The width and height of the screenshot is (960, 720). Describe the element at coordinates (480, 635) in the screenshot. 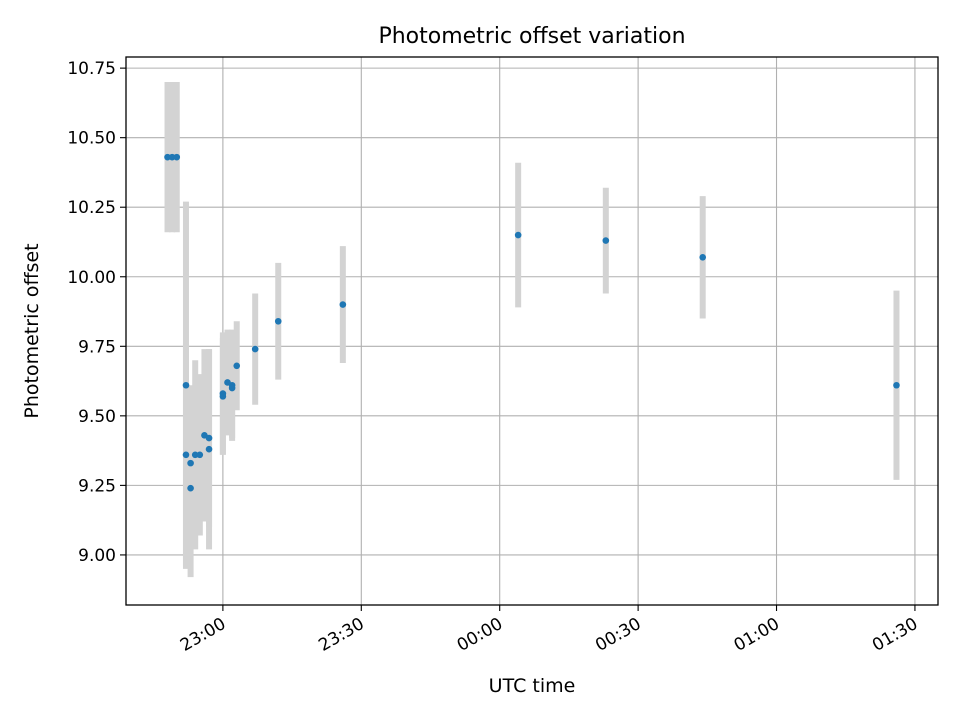

I see `x-tick-label: 00:00` at that location.